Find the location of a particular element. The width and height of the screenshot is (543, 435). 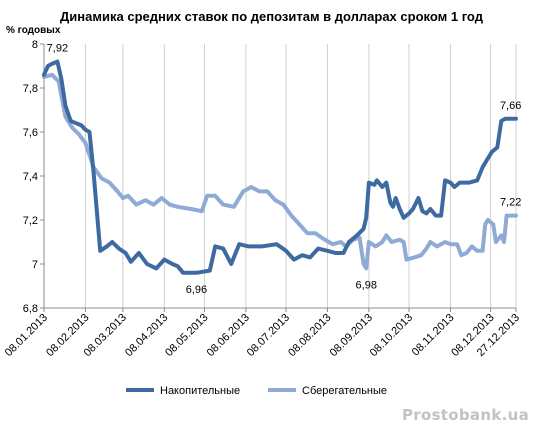

x-tick-label: 08.10.2013 is located at coordinates (391, 335).